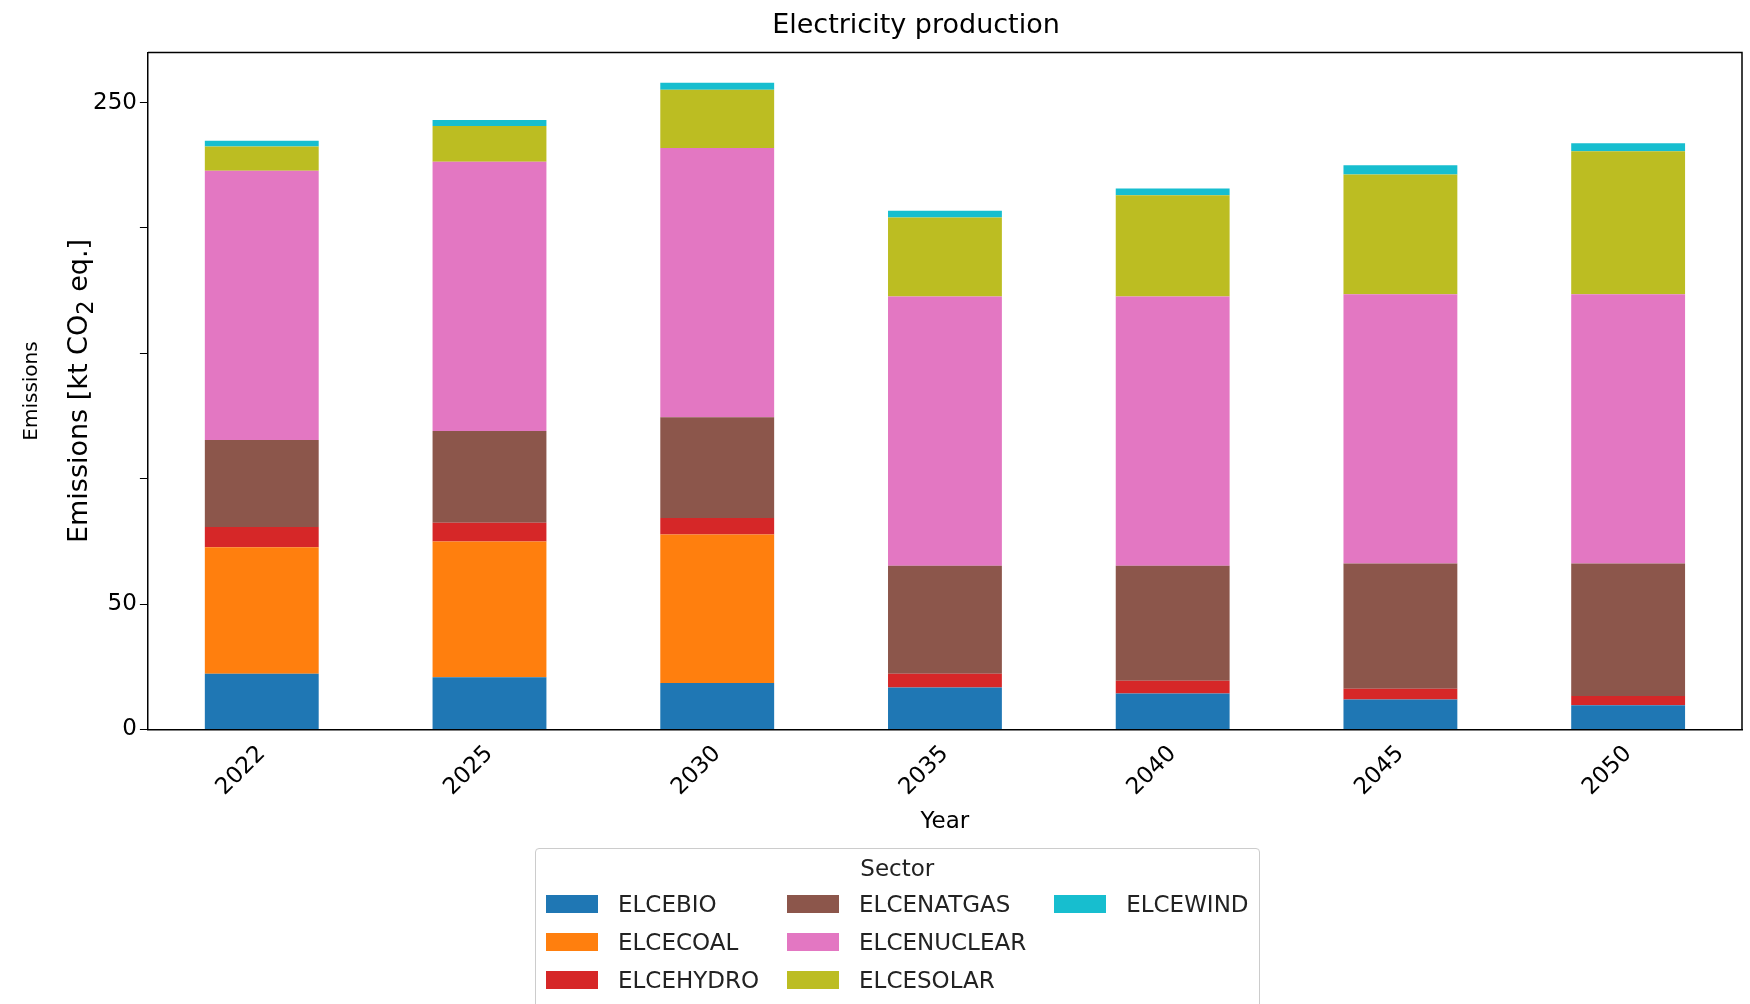  What do you see at coordinates (1187, 904) in the screenshot?
I see `legend-label: ELCEWIND` at bounding box center [1187, 904].